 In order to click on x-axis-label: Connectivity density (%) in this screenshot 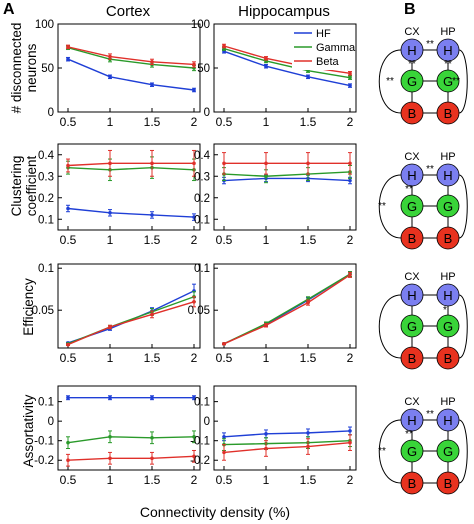, I will do `click(215, 512)`.